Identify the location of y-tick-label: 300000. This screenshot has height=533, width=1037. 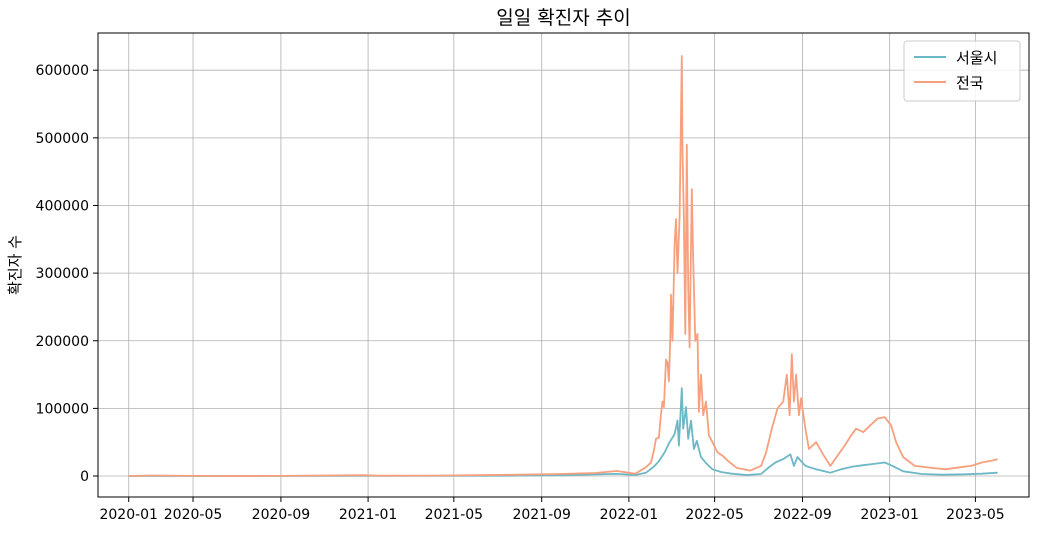
(62, 274).